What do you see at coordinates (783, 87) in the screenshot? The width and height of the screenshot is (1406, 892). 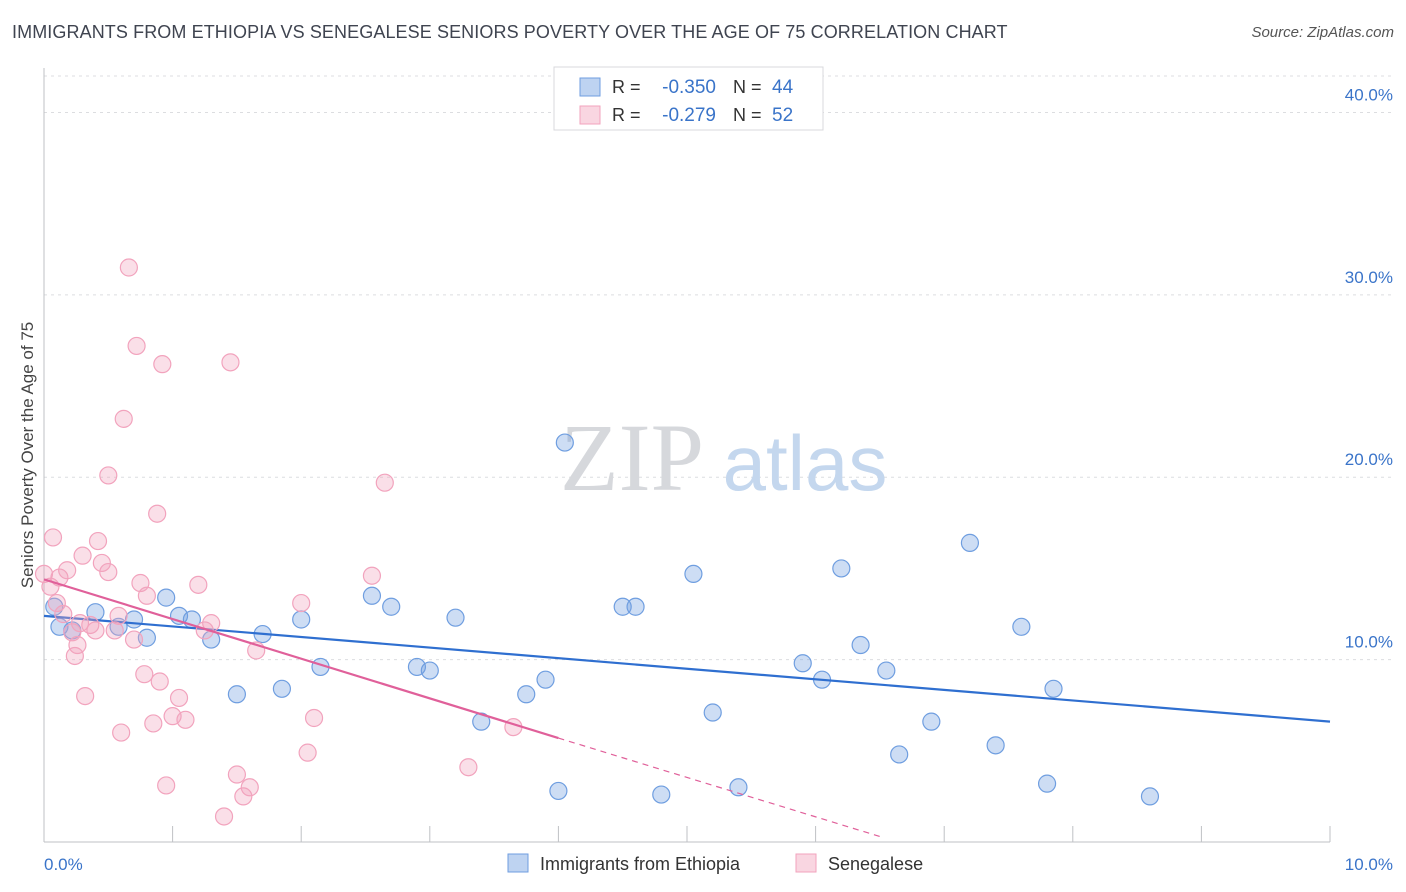 I see `legend-n-value: 44` at bounding box center [783, 87].